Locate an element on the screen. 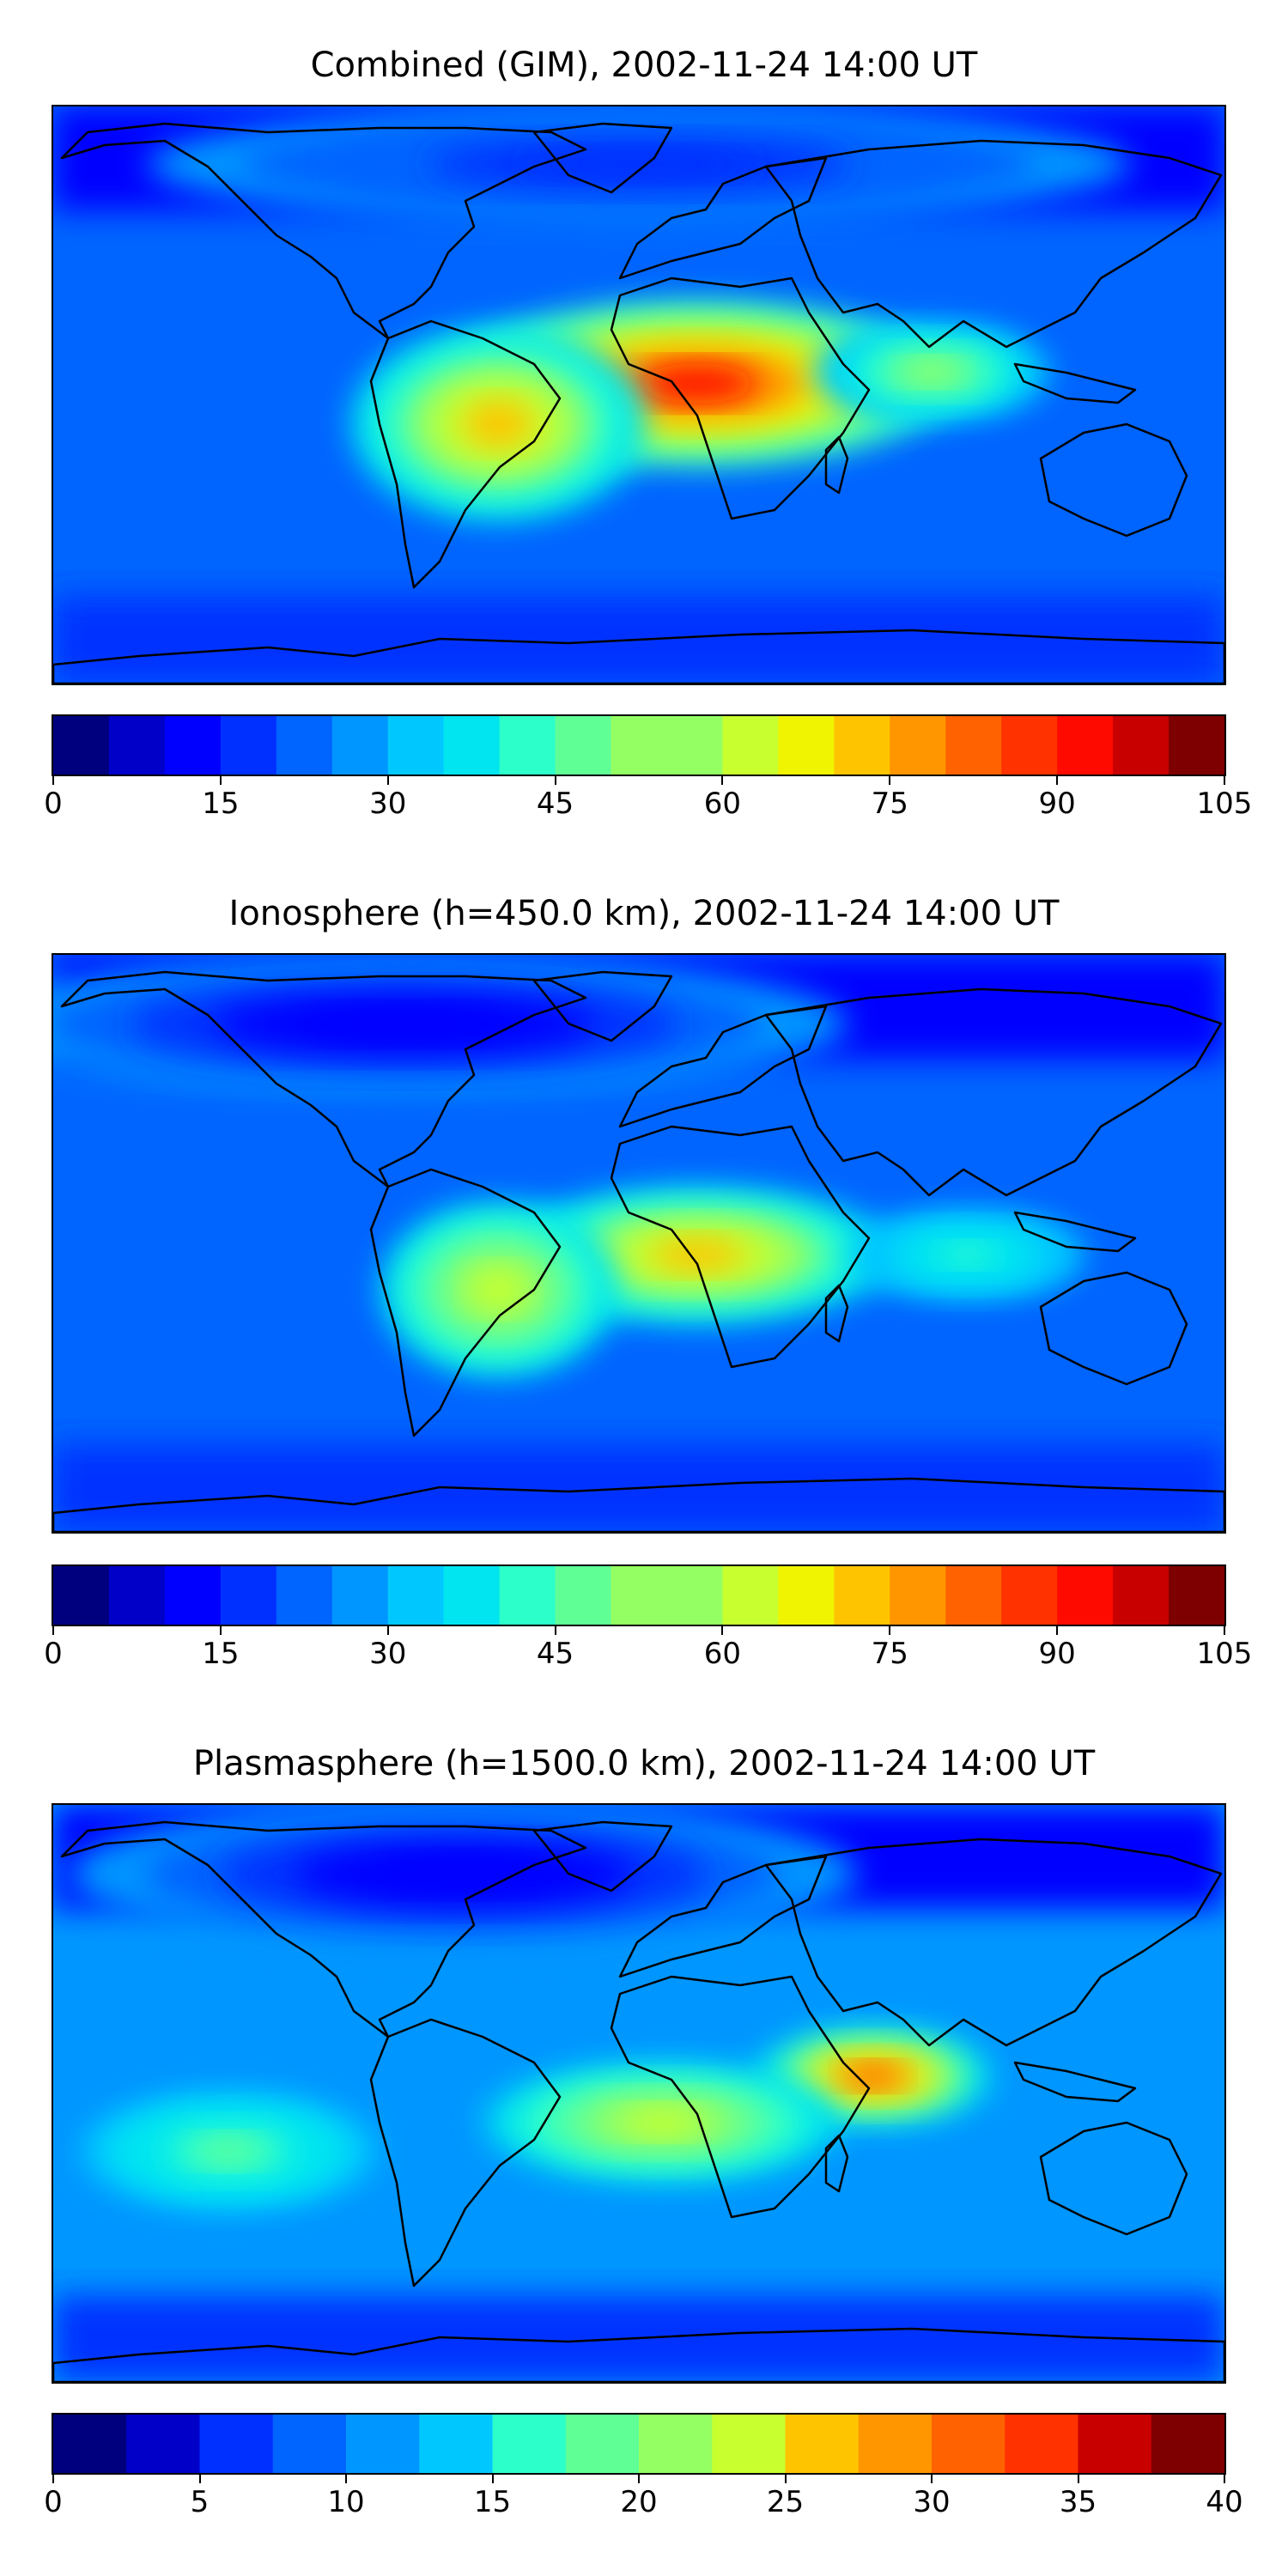  colorbar-tick-label: 15 is located at coordinates (492, 2502).